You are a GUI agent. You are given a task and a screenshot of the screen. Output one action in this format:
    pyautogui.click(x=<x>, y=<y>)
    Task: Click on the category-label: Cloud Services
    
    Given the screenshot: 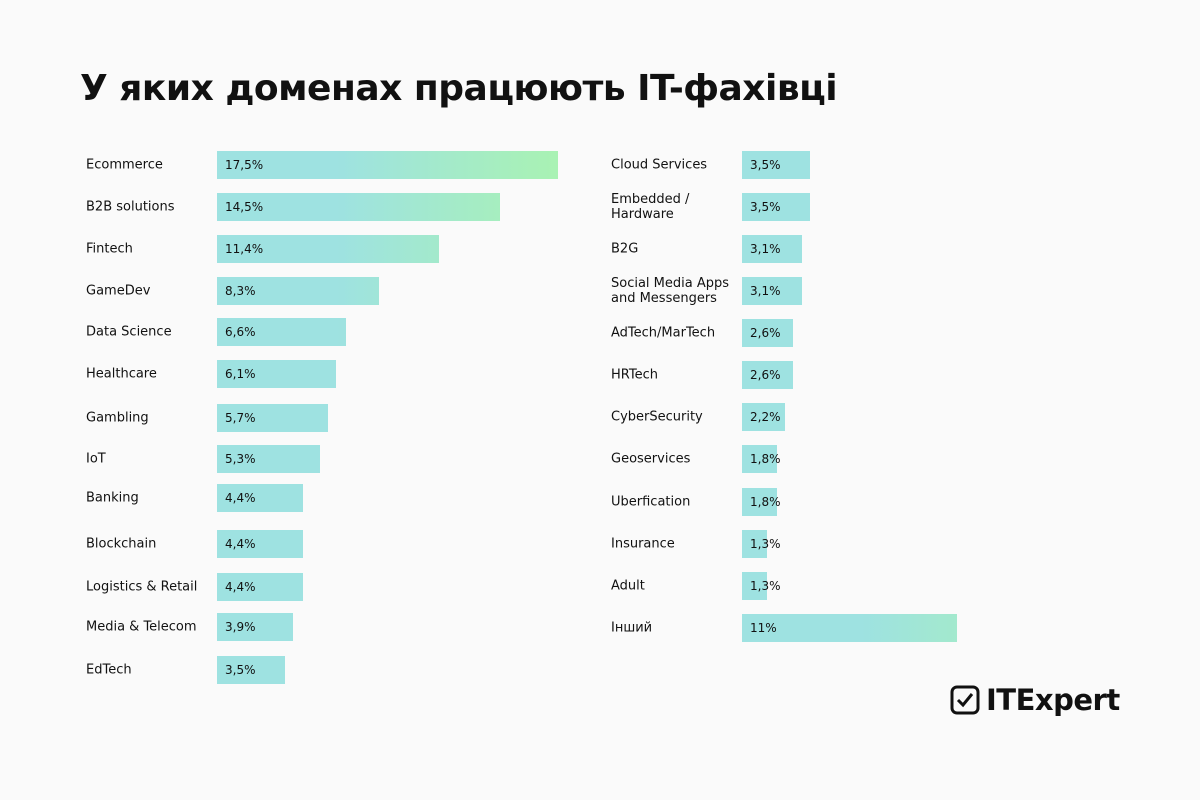 What is the action you would take?
    pyautogui.click(x=659, y=165)
    